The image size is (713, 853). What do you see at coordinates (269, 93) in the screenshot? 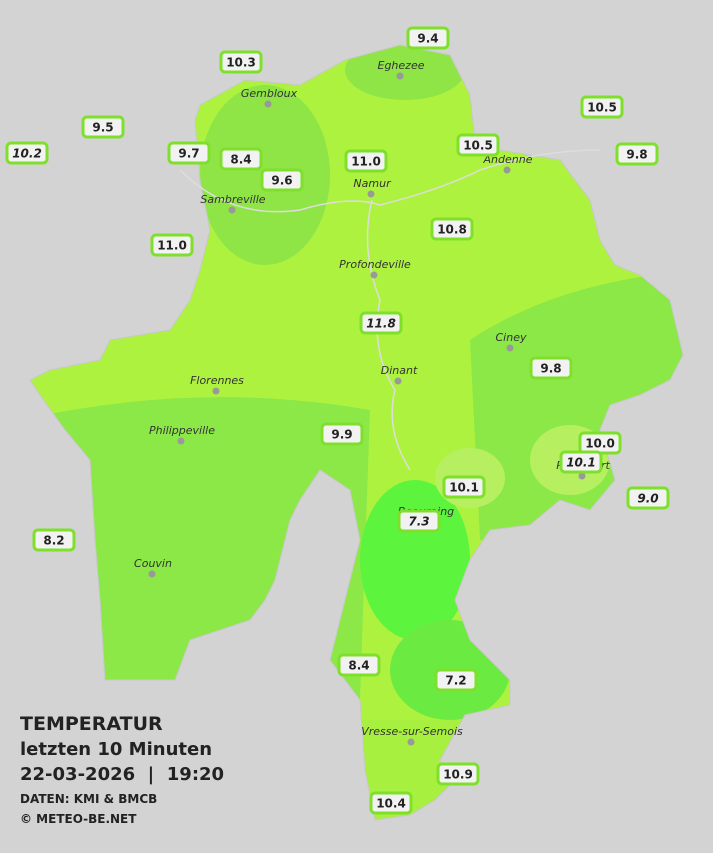
I see `town-label: Gembloux` at bounding box center [269, 93].